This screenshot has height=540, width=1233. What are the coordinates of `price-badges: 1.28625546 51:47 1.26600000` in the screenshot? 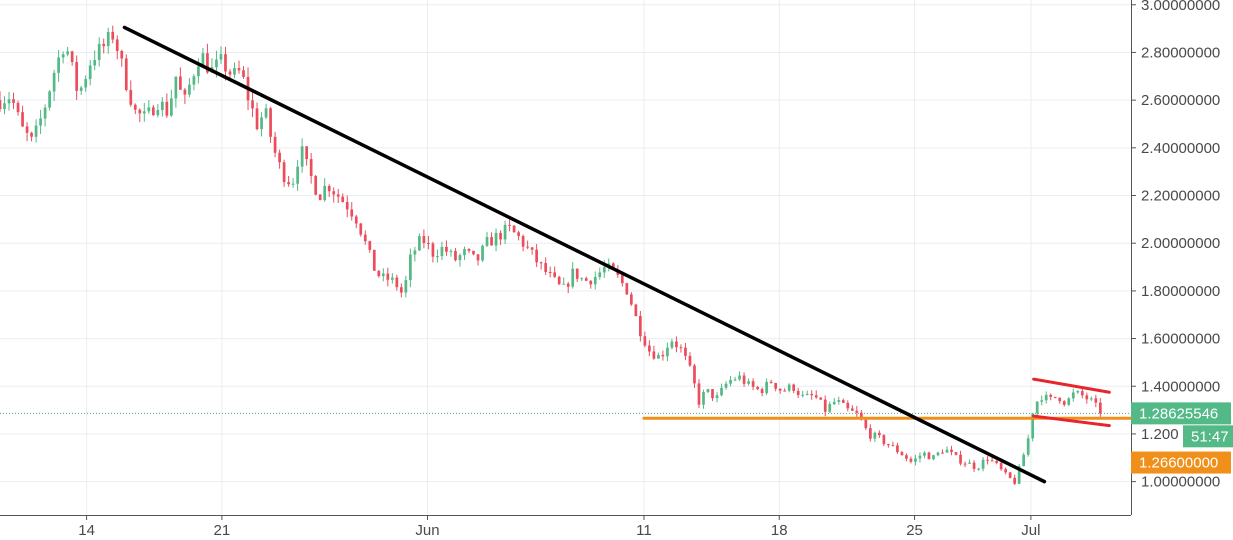 It's located at (1182, 438).